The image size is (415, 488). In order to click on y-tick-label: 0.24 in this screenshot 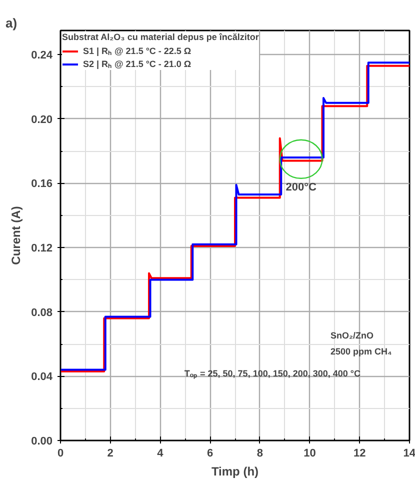, I will do `click(42, 56)`.